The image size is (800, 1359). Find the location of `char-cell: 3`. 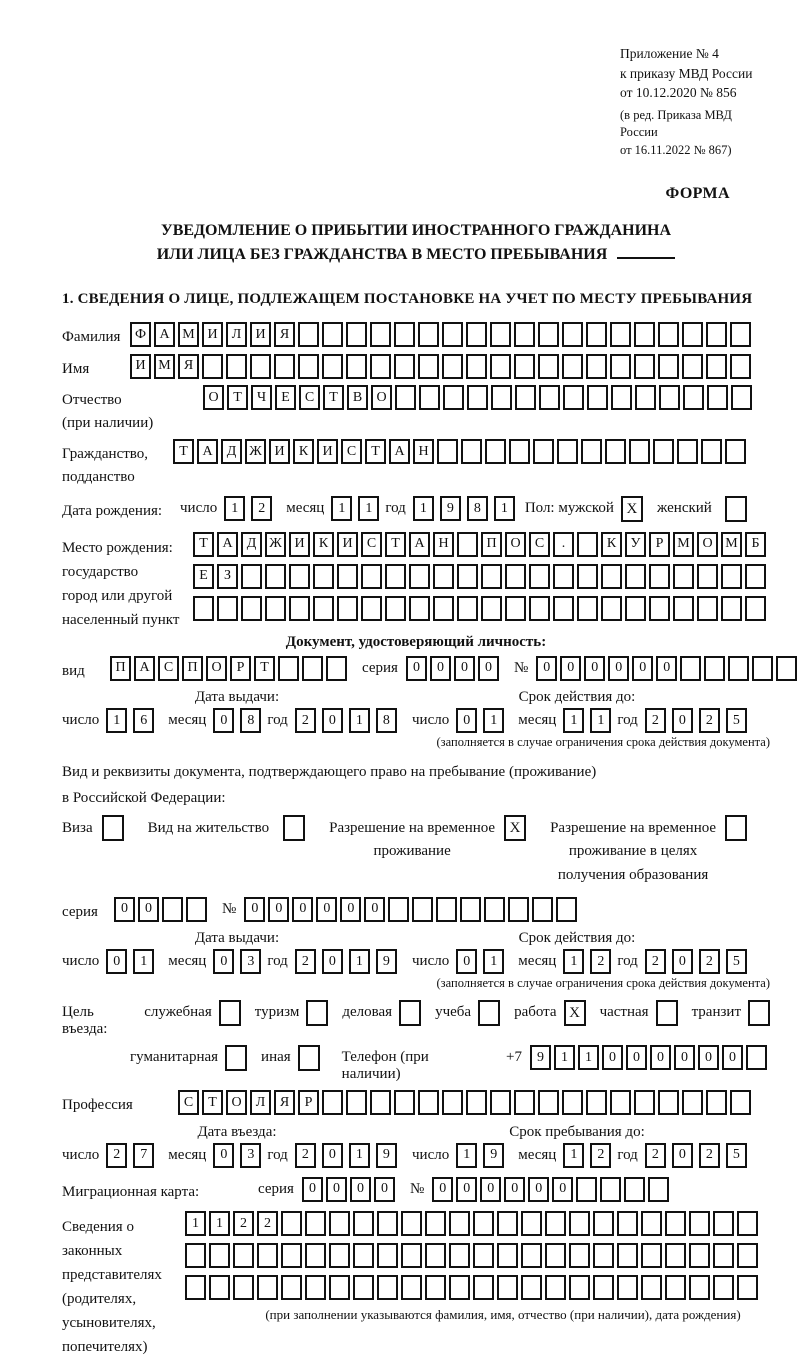

char-cell: 3 is located at coordinates (251, 1155).